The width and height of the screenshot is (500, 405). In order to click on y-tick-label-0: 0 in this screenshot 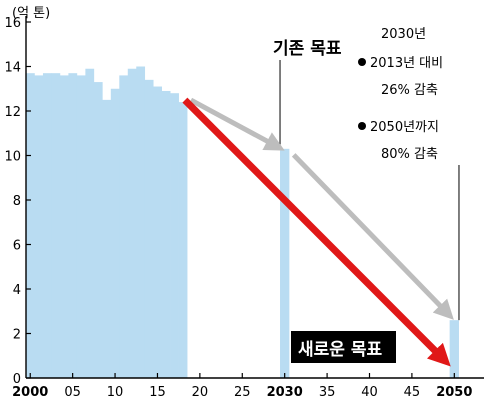, I will do `click(17, 379)`.